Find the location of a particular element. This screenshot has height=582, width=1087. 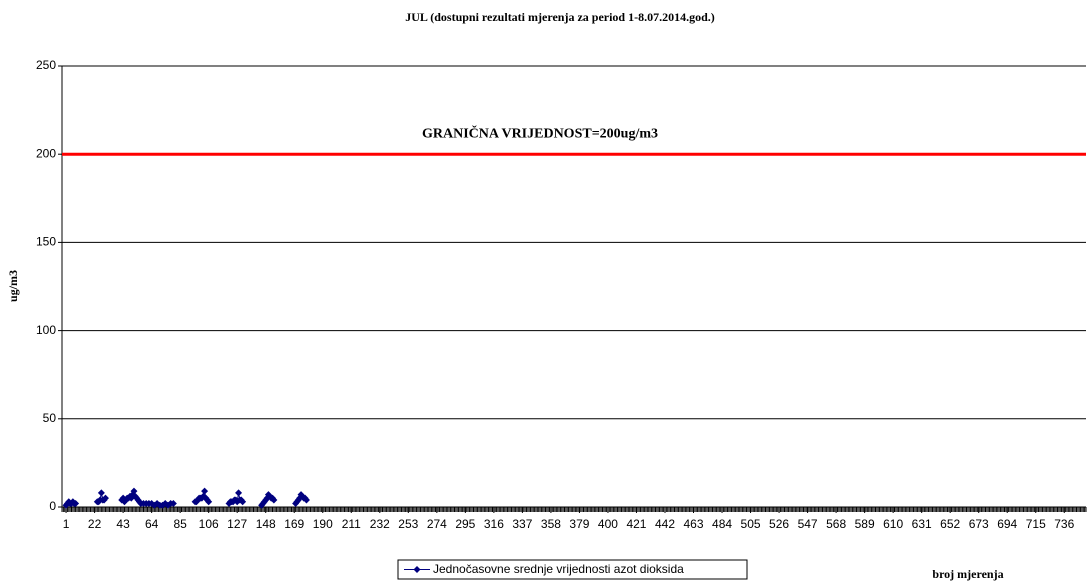

y-tick-label: 100 is located at coordinates (46, 330).